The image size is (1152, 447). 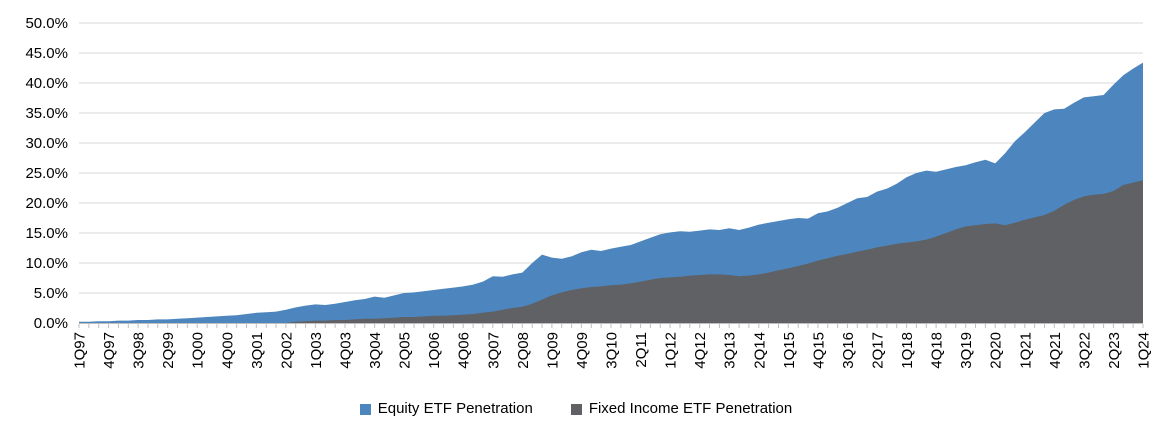 I want to click on legend-item-fixed-income: Fixed Income ETF Penetration, so click(x=681, y=409).